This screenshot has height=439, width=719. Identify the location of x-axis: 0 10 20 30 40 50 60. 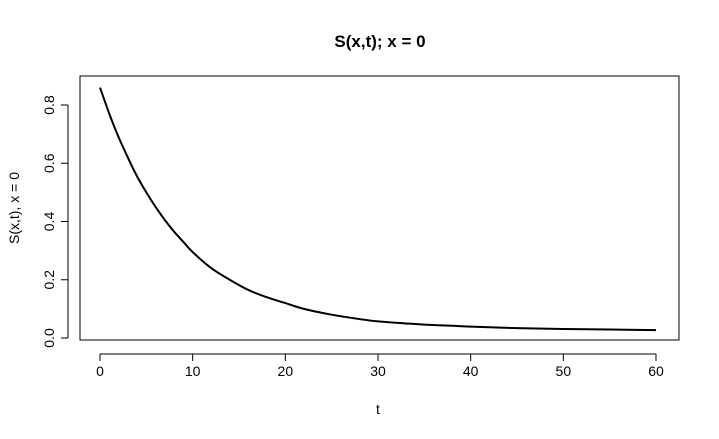
(380, 366).